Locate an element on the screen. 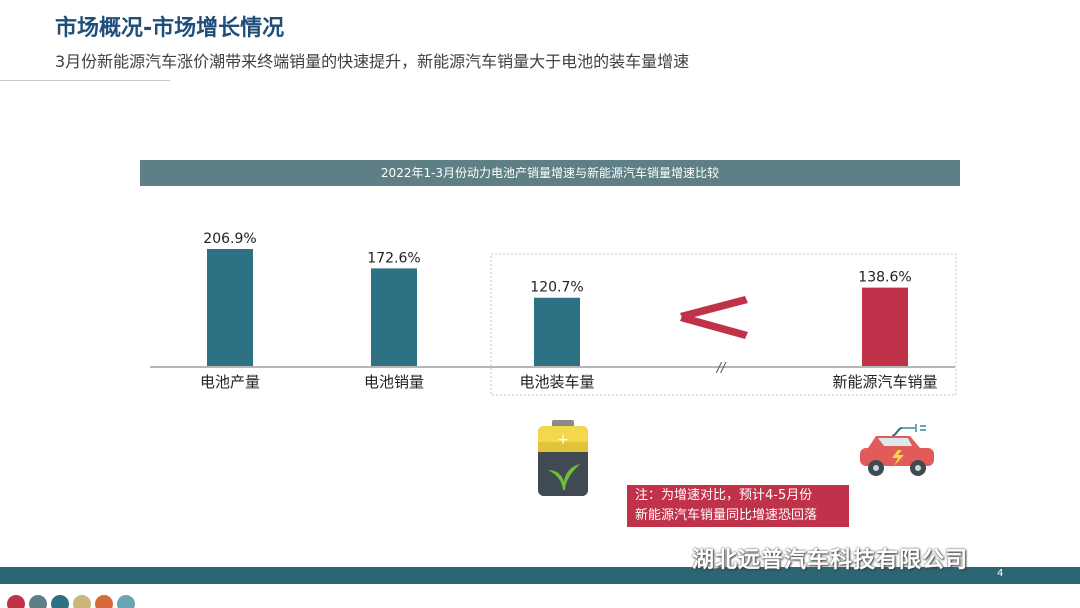  chart-title: 2022年1-3月份动力电池产销量增速与新能源汽车销量增速比较 is located at coordinates (550, 173).